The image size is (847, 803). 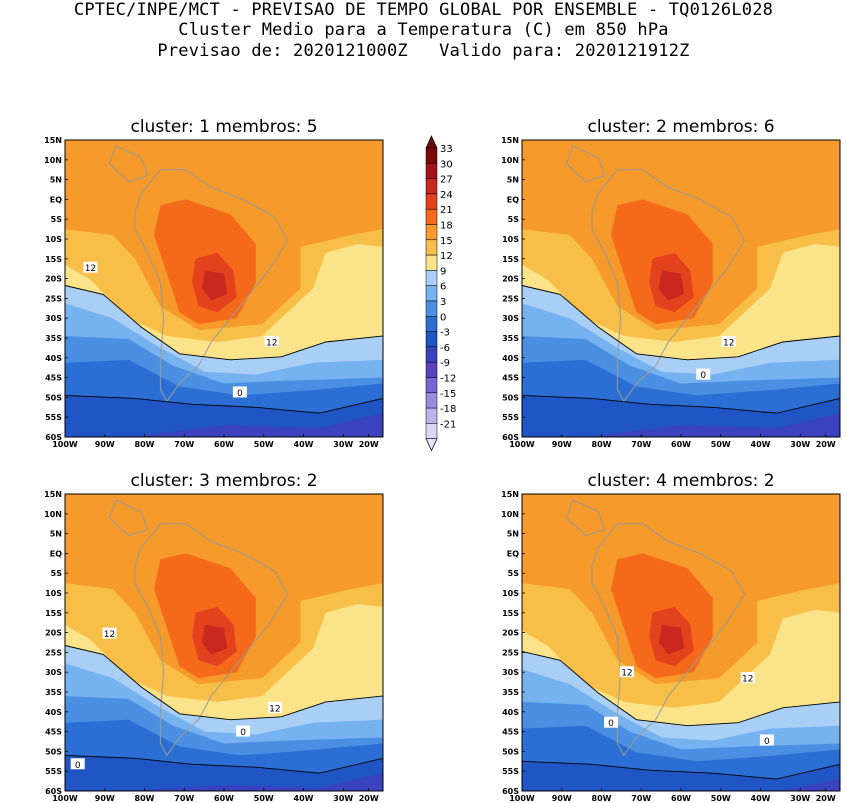 What do you see at coordinates (448, 409) in the screenshot?
I see `colorbar-label: -18` at bounding box center [448, 409].